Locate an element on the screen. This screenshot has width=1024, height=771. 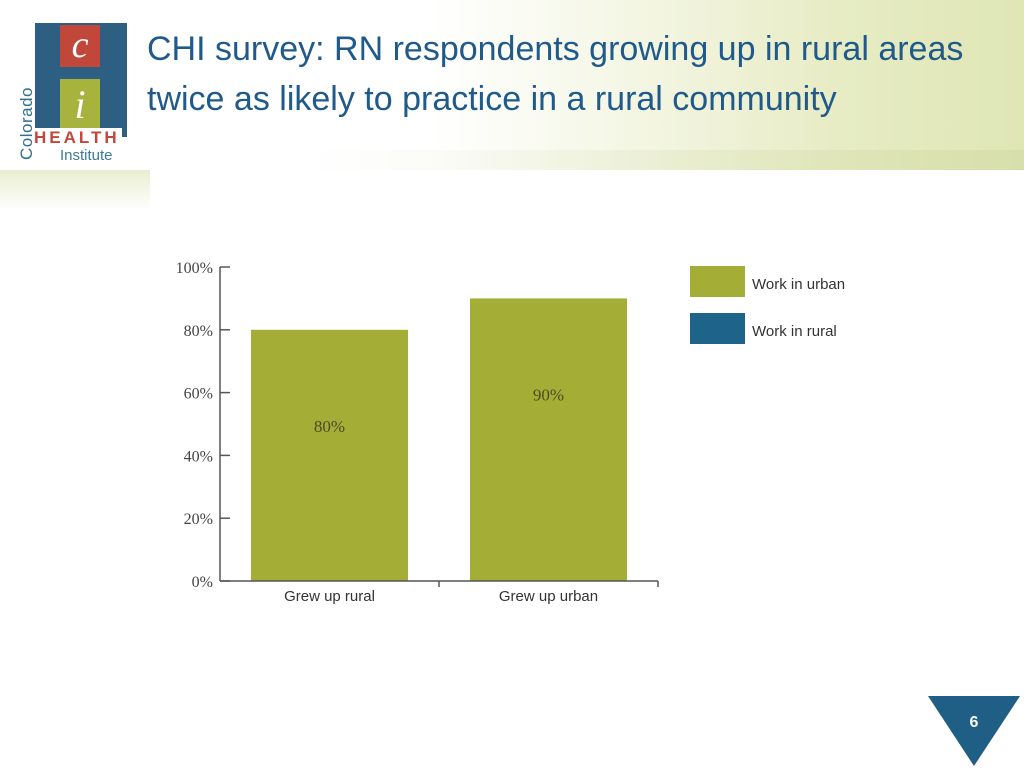
y-tick-label: 40% is located at coordinates (198, 456).